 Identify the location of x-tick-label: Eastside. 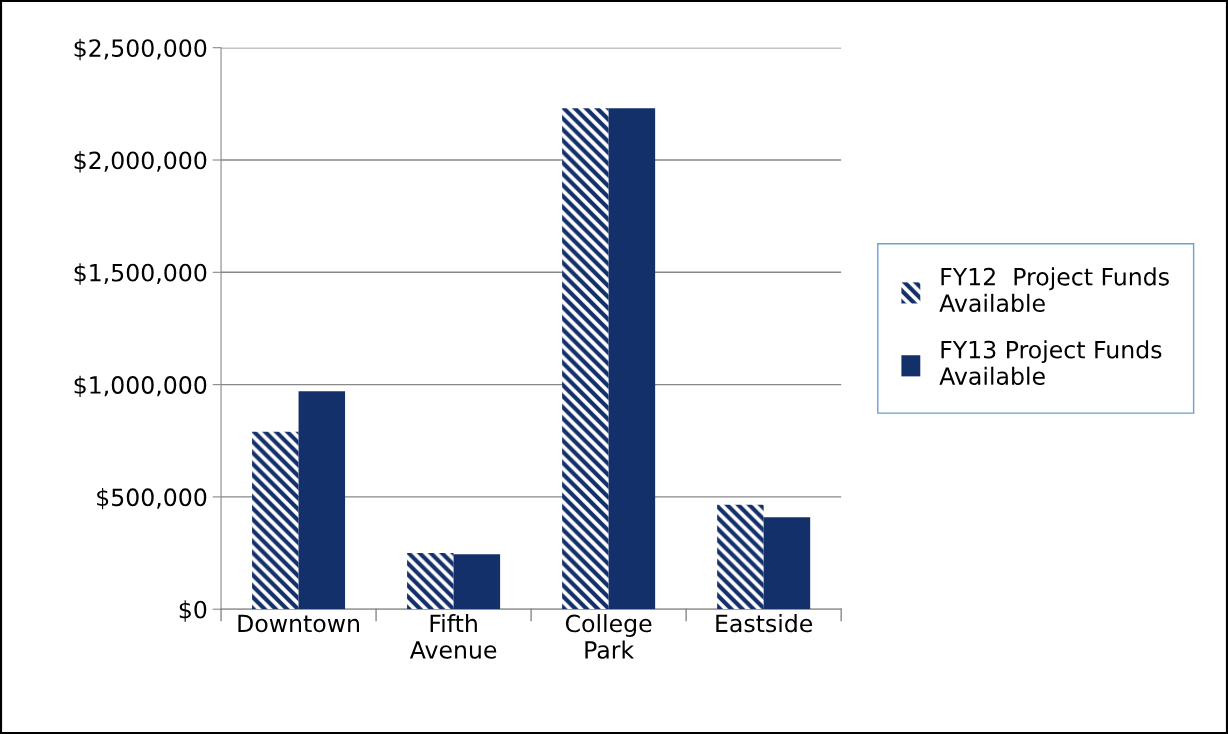
(764, 623).